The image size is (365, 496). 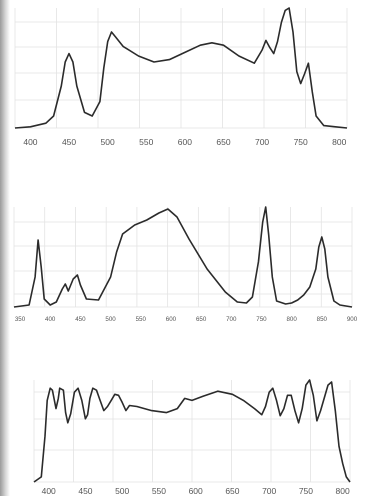 What do you see at coordinates (322, 319) in the screenshot?
I see `x-tick-label: 850` at bounding box center [322, 319].